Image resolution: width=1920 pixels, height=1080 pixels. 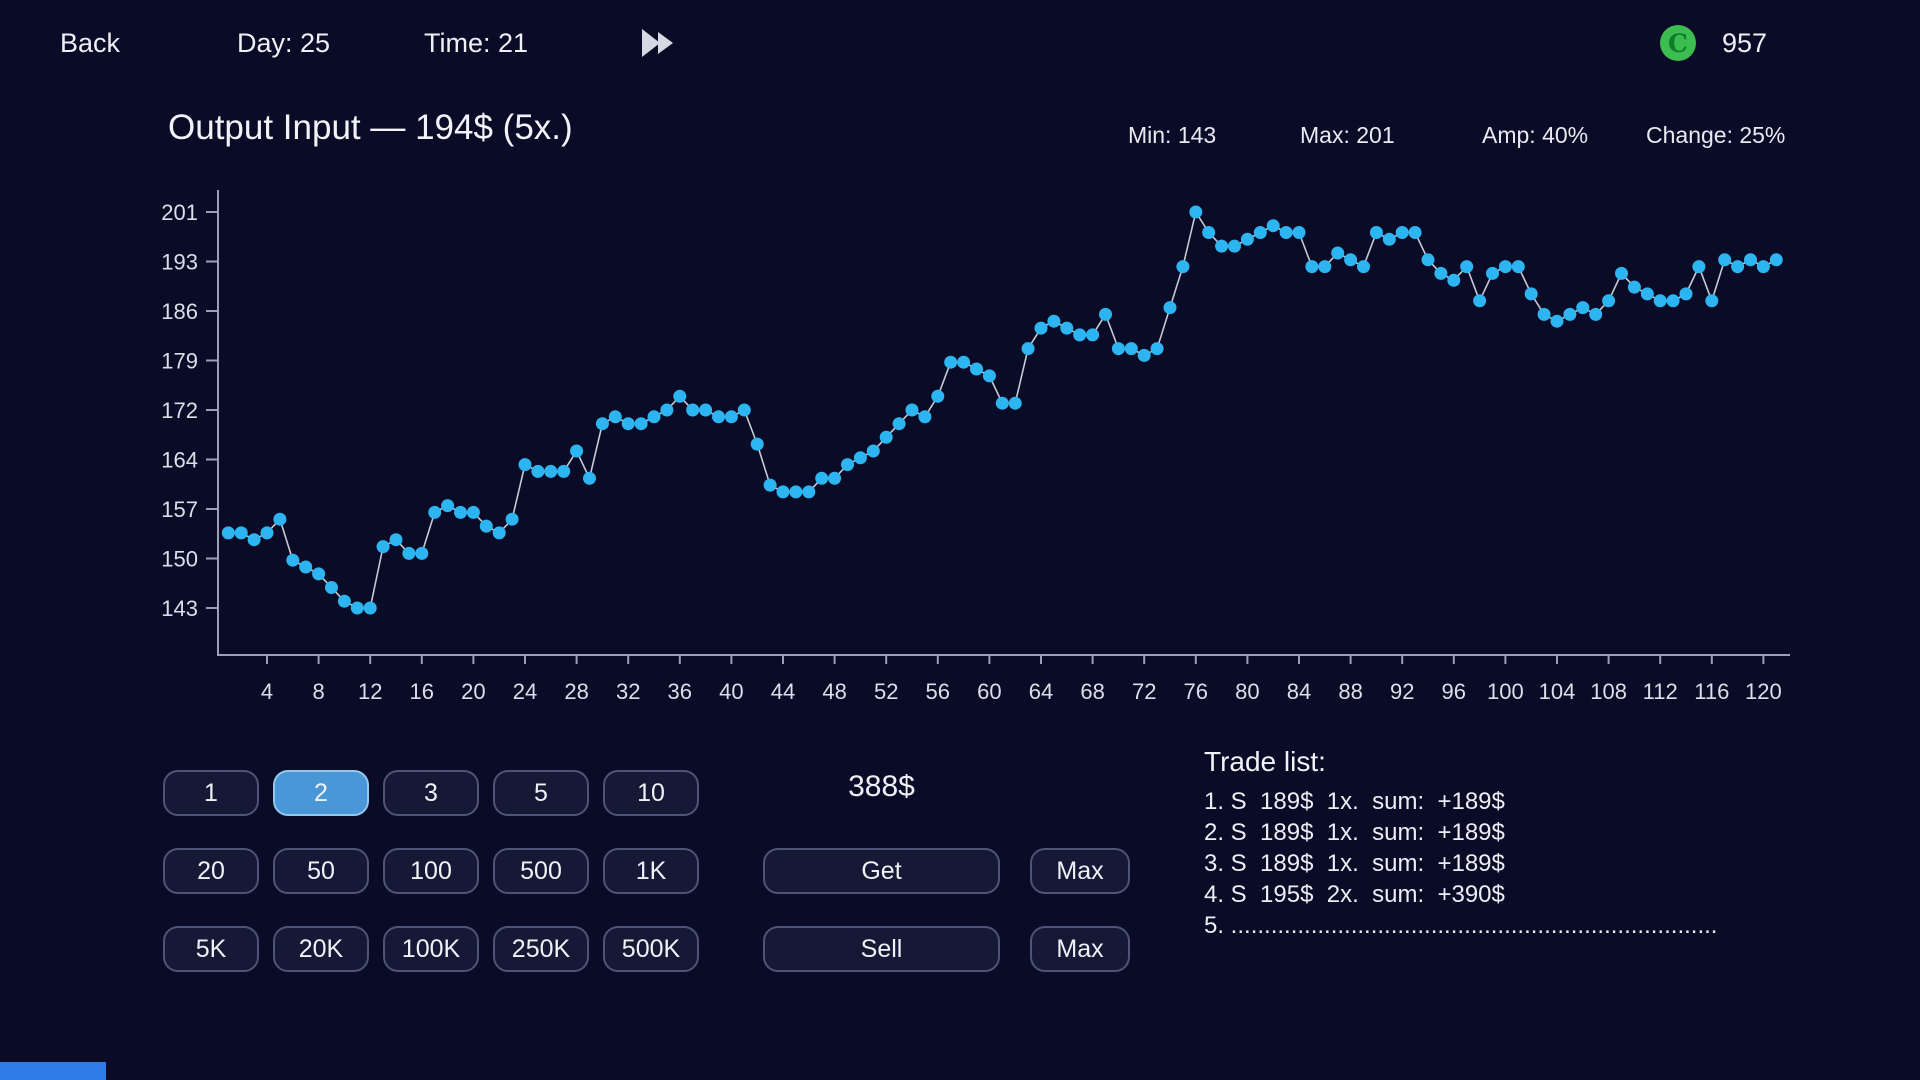 What do you see at coordinates (1196, 691) in the screenshot?
I see `svg-text: 76` at bounding box center [1196, 691].